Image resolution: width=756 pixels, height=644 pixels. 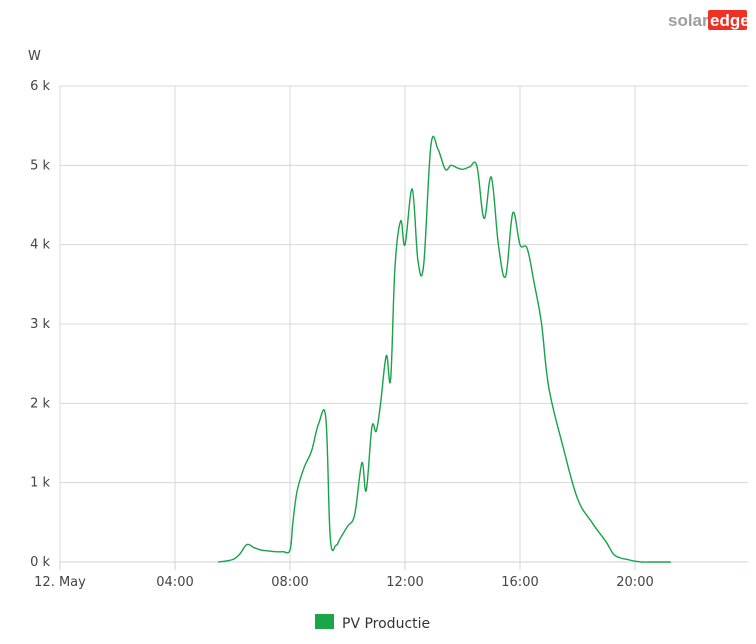 What do you see at coordinates (40, 562) in the screenshot?
I see `y-tick-label-0: 0 k` at bounding box center [40, 562].